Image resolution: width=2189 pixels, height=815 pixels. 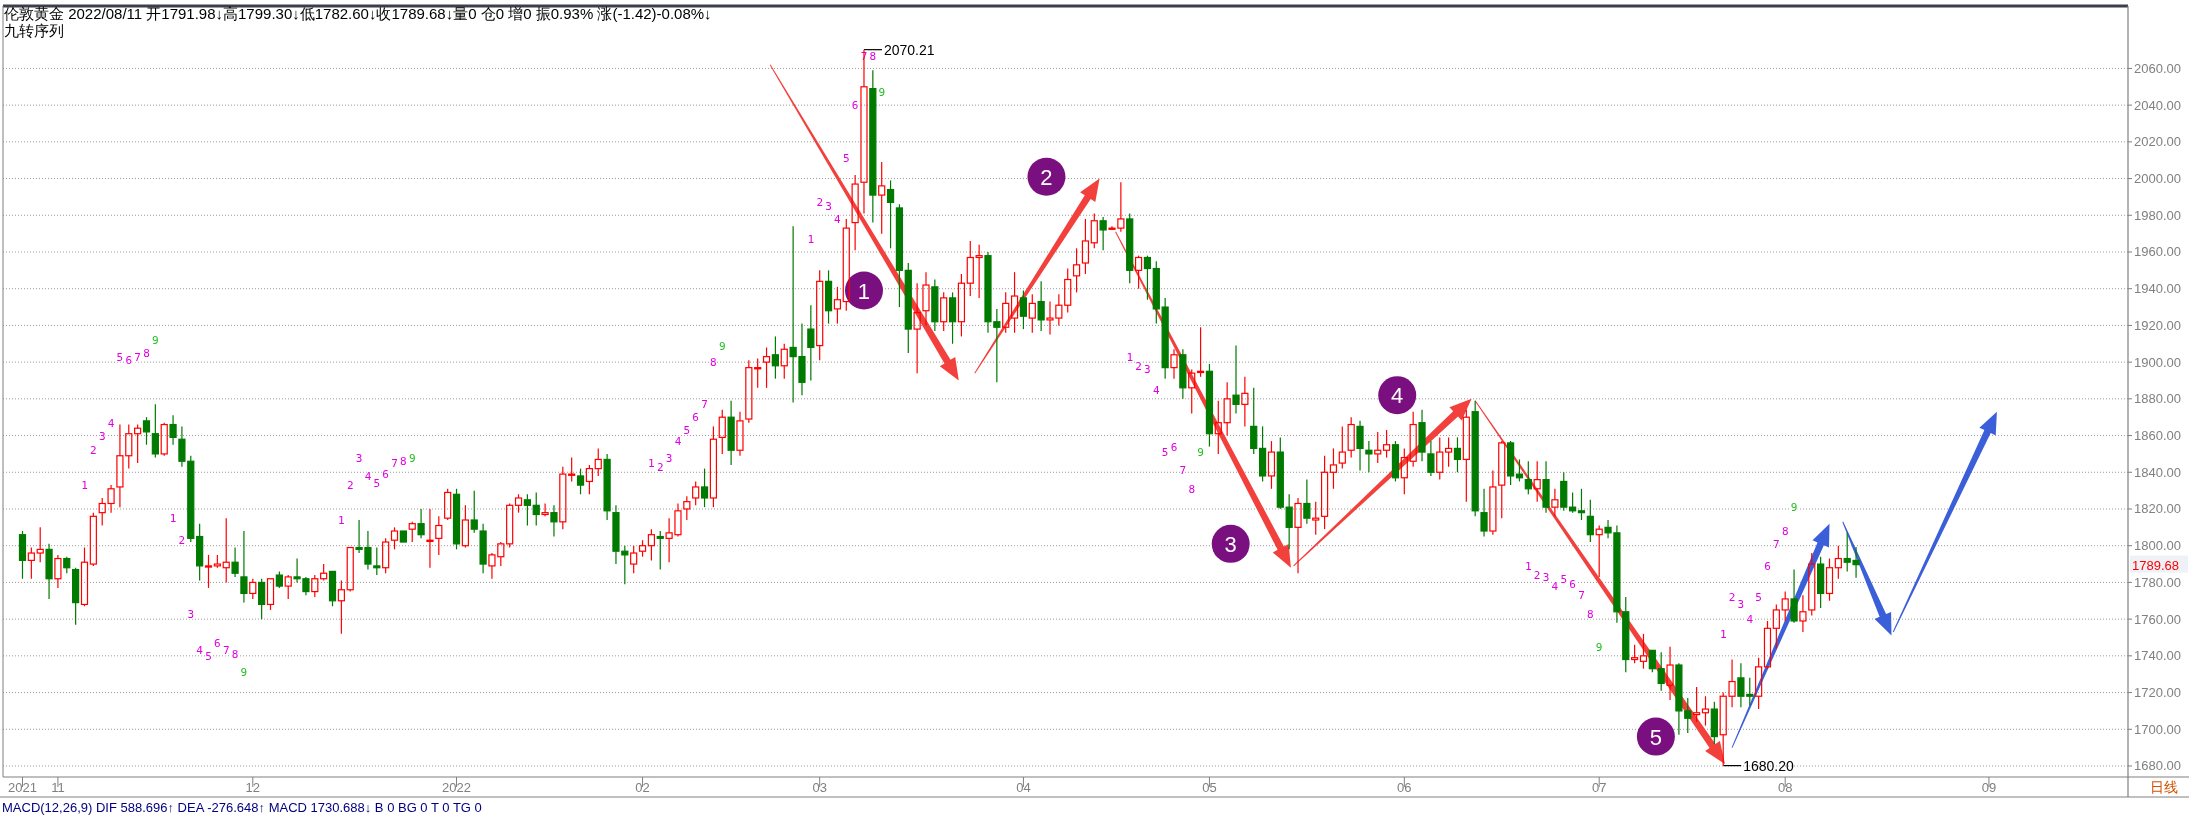 I want to click on x-tick-label: 09, so click(x=1989, y=787).